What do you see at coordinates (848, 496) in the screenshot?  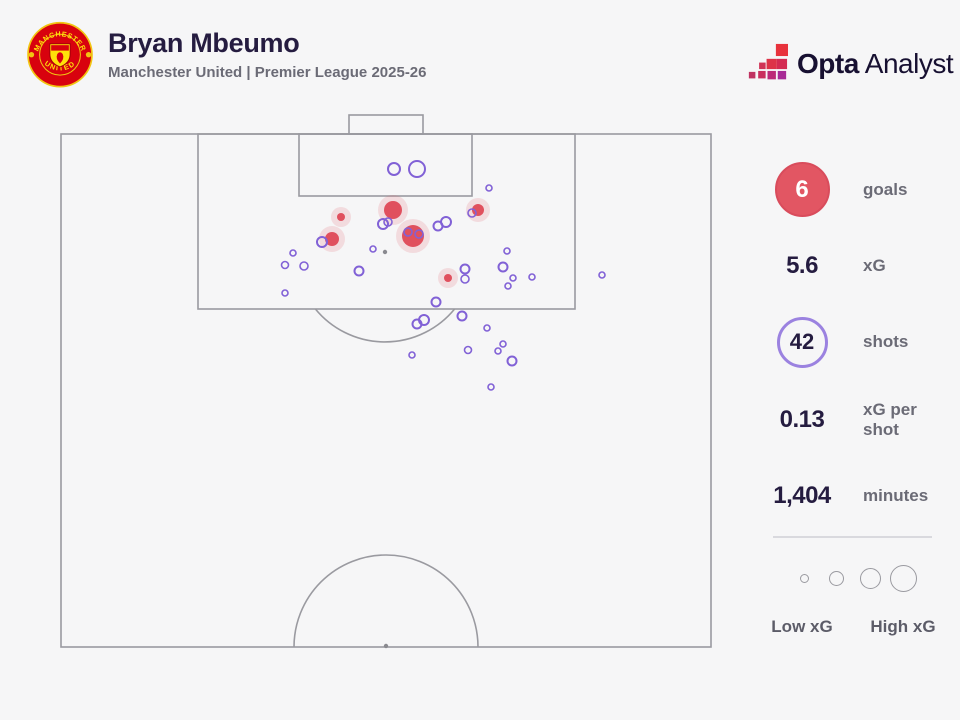 I see `minutes-stat: 1,404 minutes` at bounding box center [848, 496].